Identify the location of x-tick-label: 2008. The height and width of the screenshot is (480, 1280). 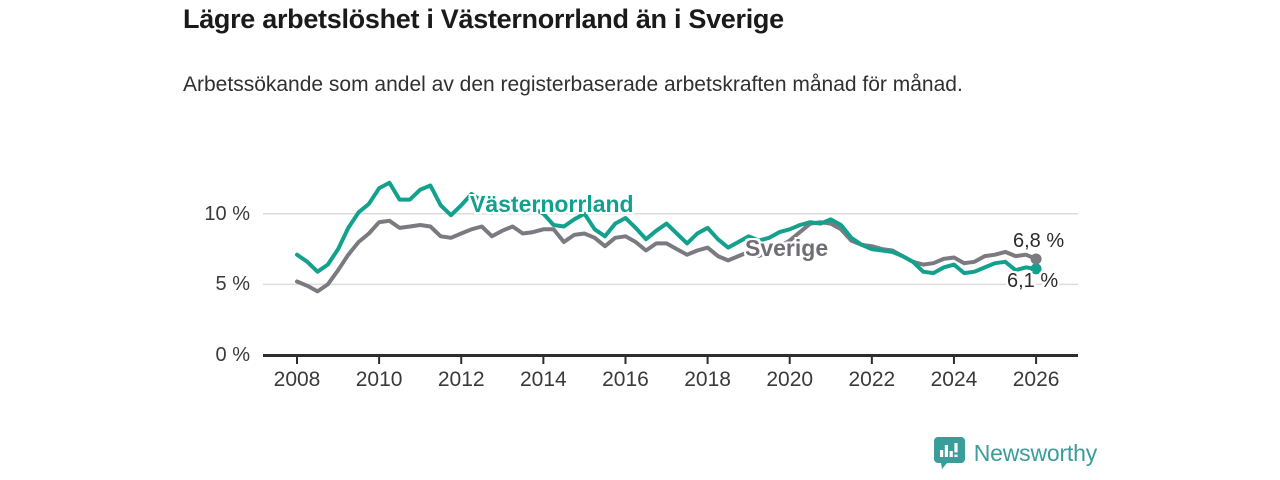
(297, 379).